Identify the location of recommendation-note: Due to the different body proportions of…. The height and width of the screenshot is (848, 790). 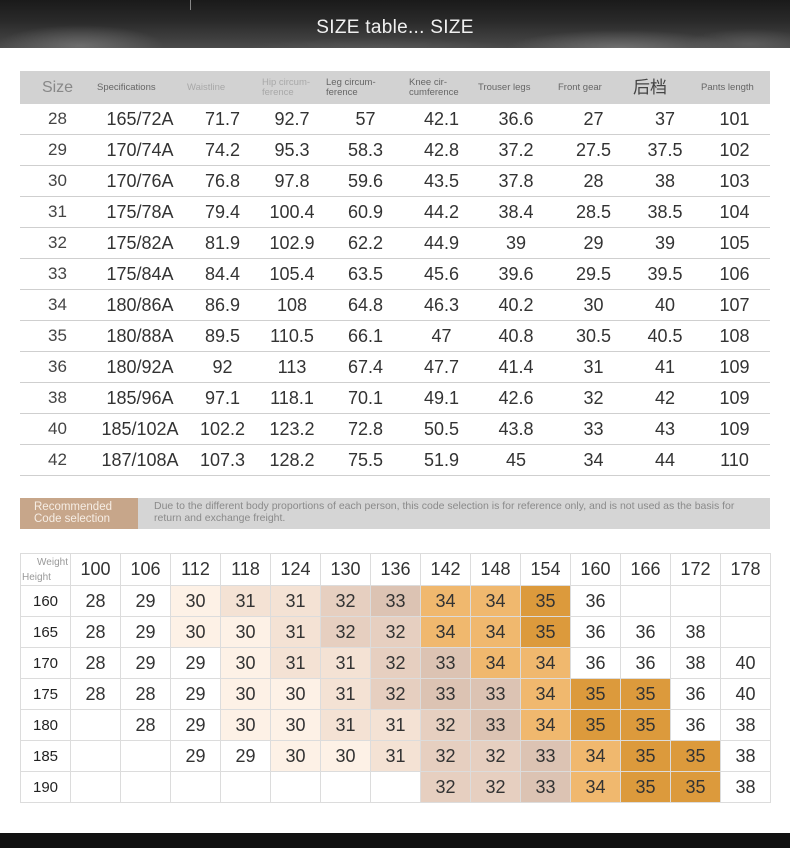
(444, 512).